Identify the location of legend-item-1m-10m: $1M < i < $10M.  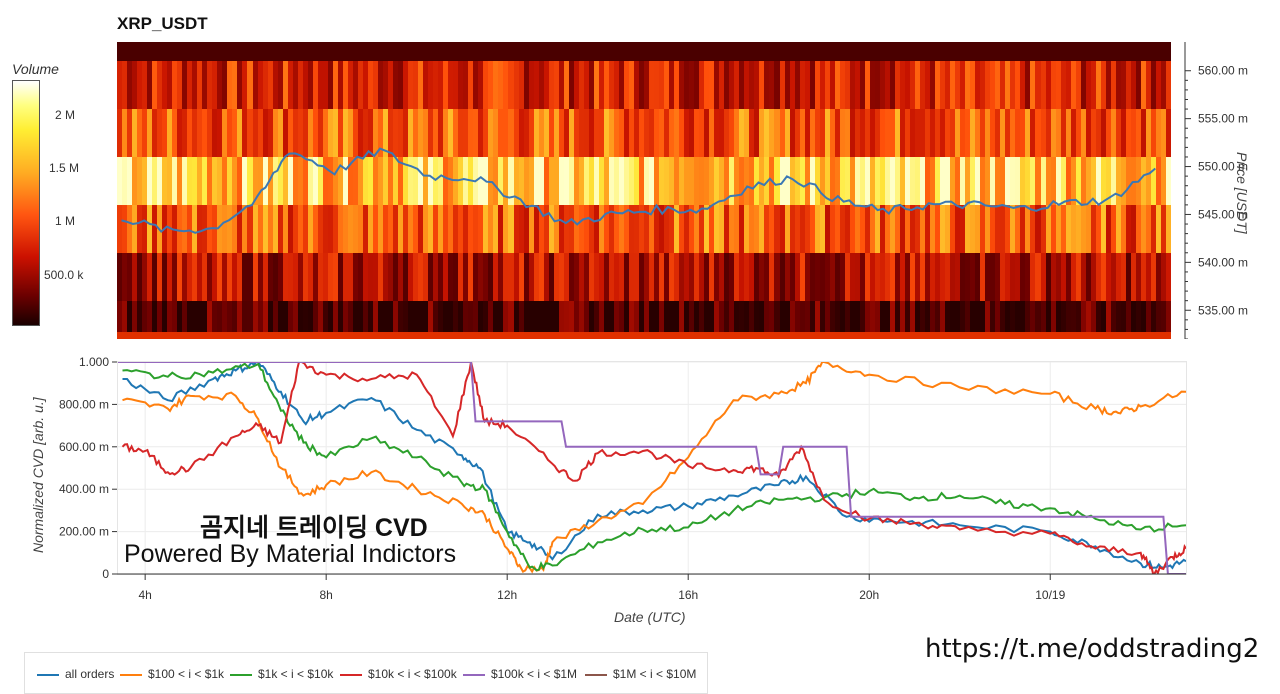
(640, 674).